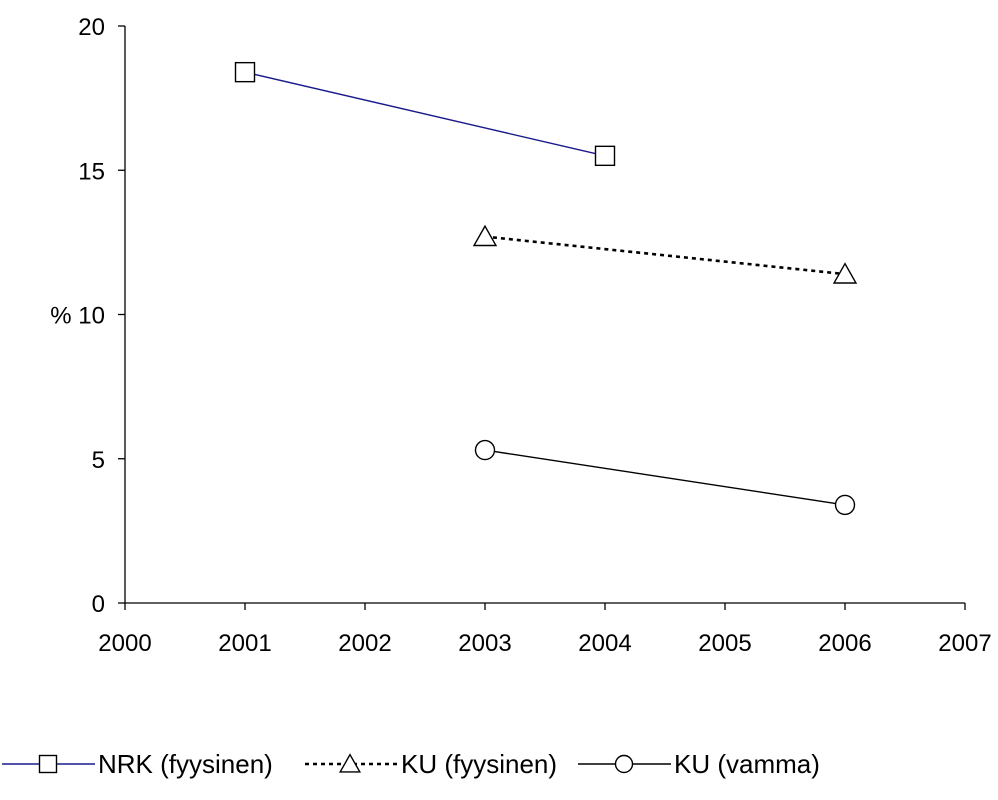  I want to click on legend: NRK (fyysinen) KU (fyysinen) KU (vamma), so click(411, 764).